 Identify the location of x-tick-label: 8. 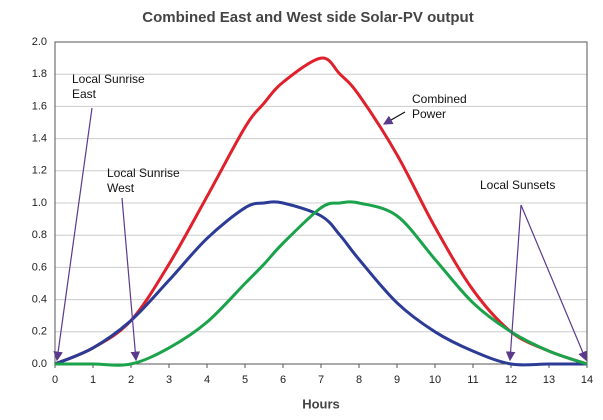
(359, 380).